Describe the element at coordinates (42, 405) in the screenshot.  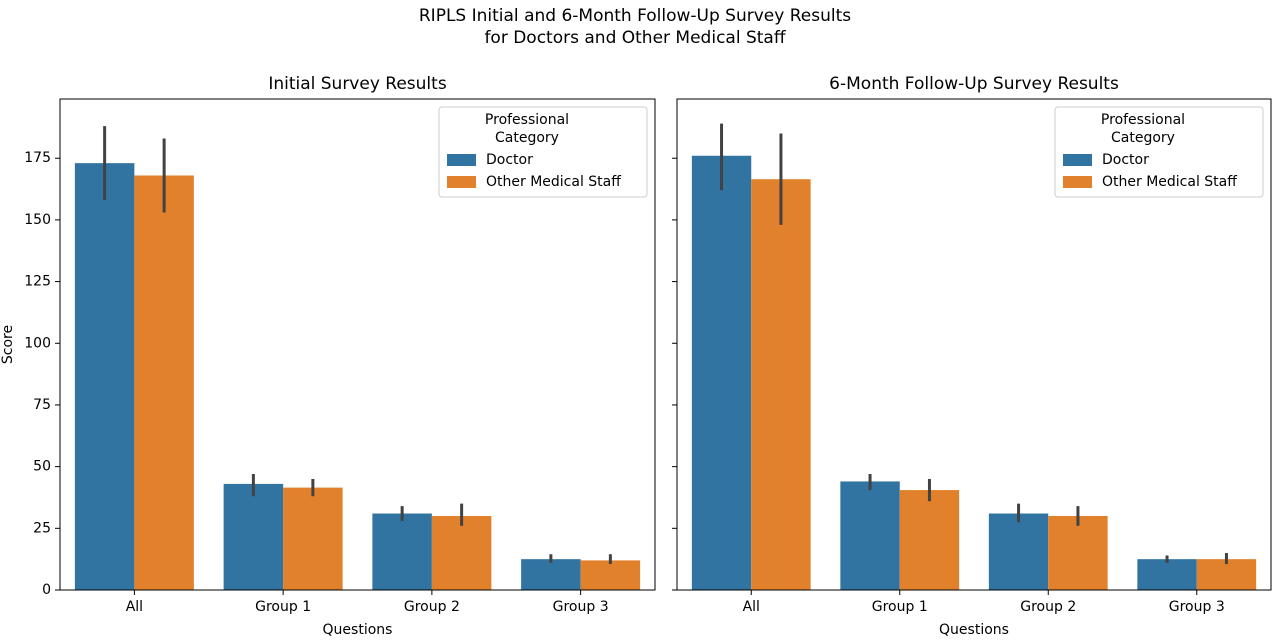
I see `y-tick-label: 75` at that location.